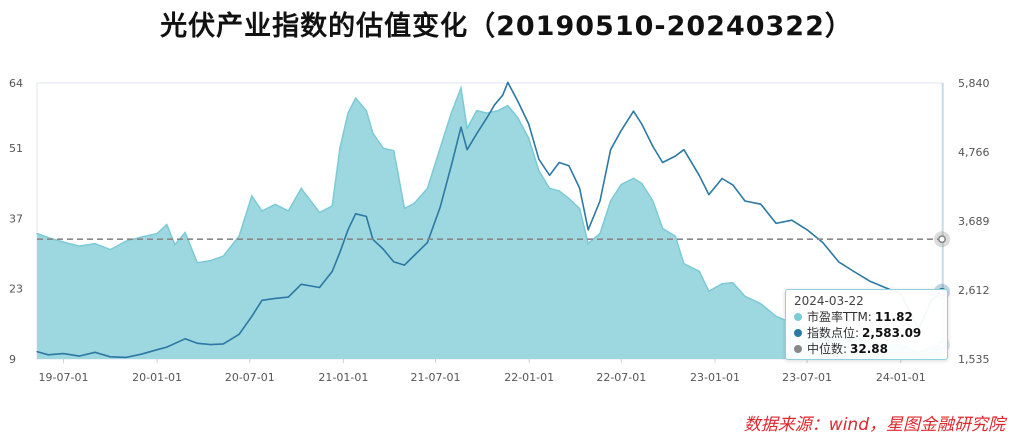 The height and width of the screenshot is (441, 1013). I want to click on source-note: 数据来源：wind，星图金融研究院, so click(874, 425).